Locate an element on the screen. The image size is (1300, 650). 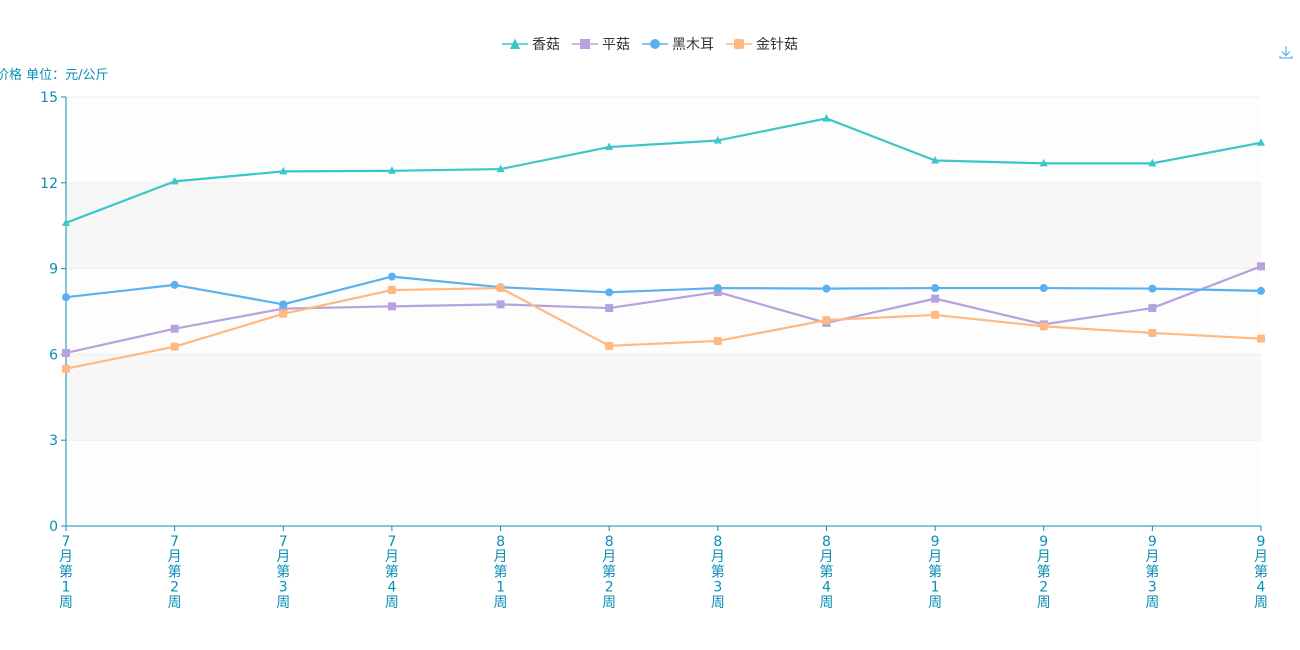
y-tick-label: 12 is located at coordinates (49, 184).